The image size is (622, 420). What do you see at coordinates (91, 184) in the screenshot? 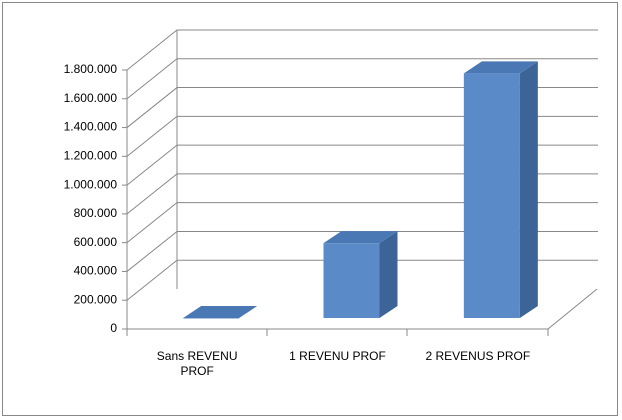
I see `y-tick-label: 1.000.000` at bounding box center [91, 184].